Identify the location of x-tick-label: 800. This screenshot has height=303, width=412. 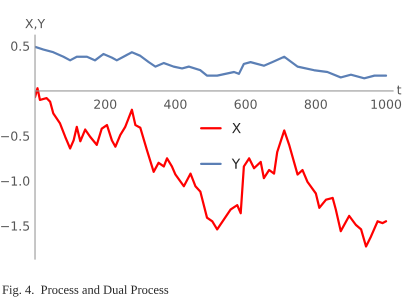
(315, 104).